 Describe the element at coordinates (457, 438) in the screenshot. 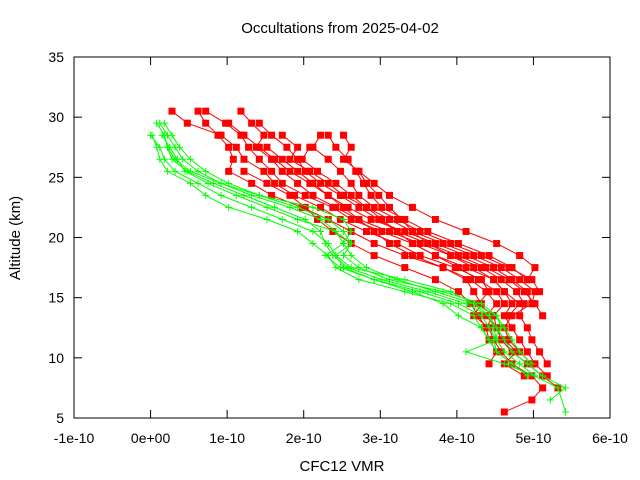

I see `x-tick-label: 4e-10` at that location.